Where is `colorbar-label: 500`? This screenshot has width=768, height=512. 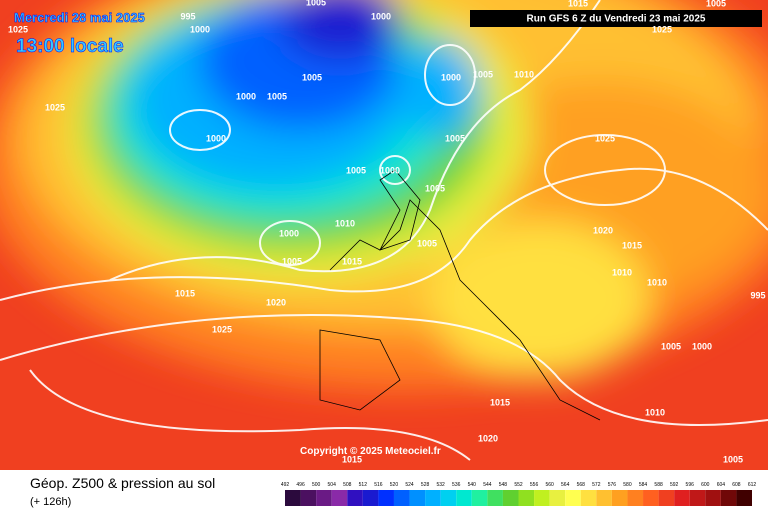 colorbar-label: 500 is located at coordinates (316, 485).